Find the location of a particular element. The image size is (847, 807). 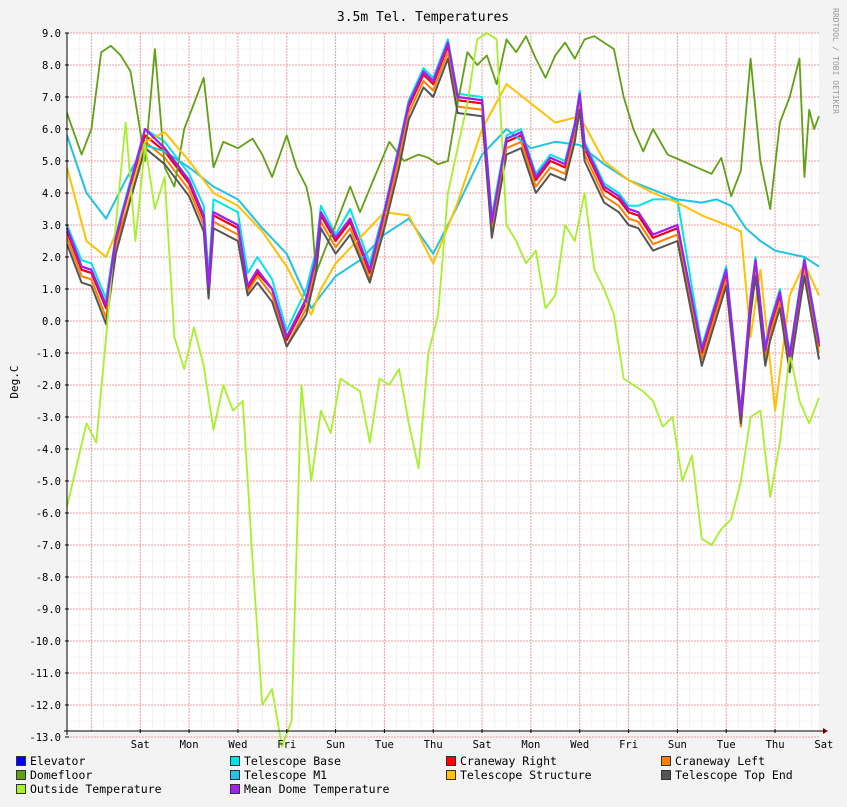

y-tick-label: -2.0 is located at coordinates (48, 386).